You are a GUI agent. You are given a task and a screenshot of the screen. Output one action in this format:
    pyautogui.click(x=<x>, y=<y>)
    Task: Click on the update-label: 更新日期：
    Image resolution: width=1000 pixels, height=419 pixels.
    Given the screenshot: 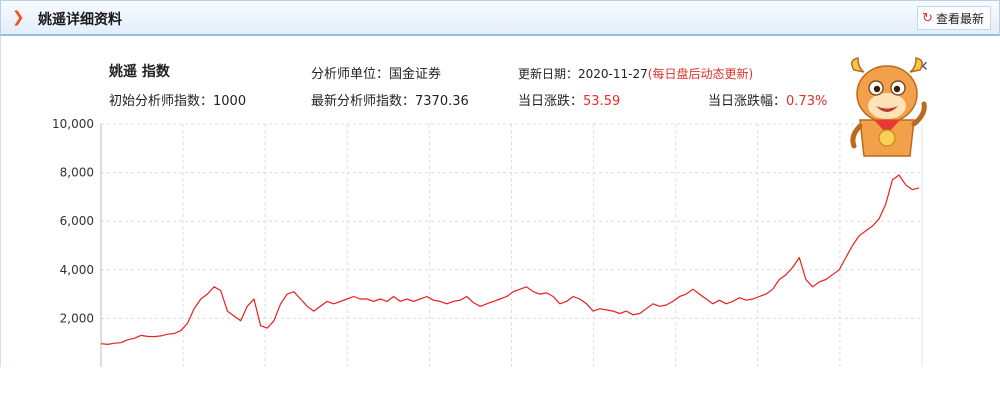 What is the action you would take?
    pyautogui.click(x=548, y=74)
    